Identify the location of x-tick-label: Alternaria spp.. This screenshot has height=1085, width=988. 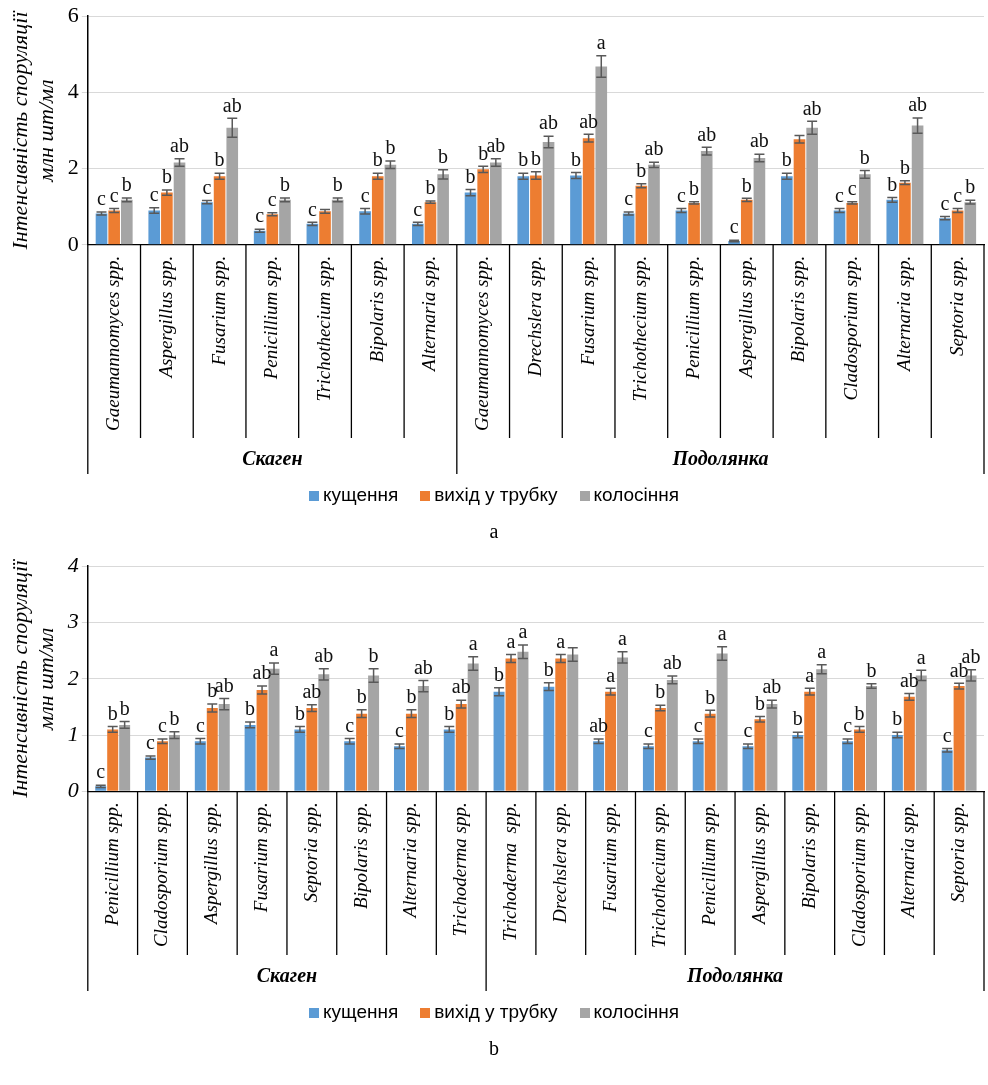
(410, 861).